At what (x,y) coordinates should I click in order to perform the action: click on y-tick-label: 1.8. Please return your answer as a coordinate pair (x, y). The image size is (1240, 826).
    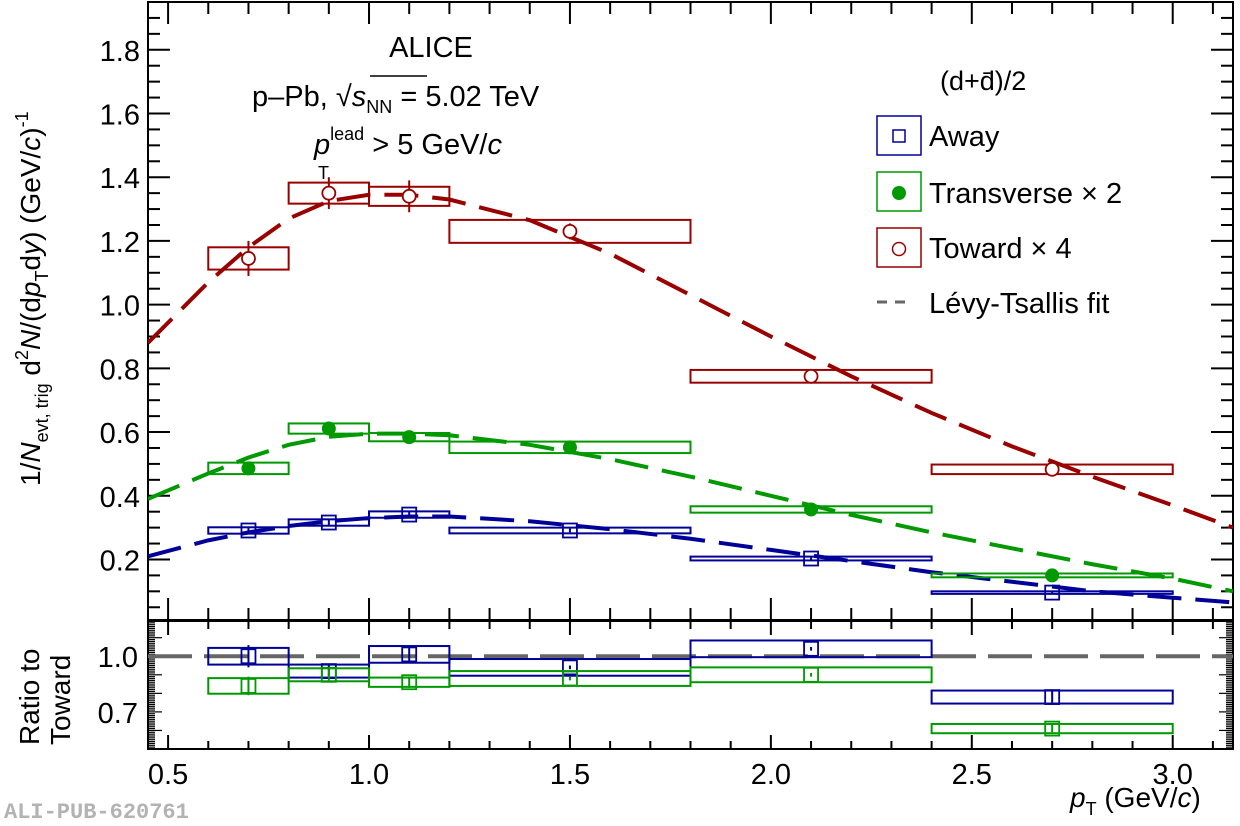
    Looking at the image, I should click on (120, 52).